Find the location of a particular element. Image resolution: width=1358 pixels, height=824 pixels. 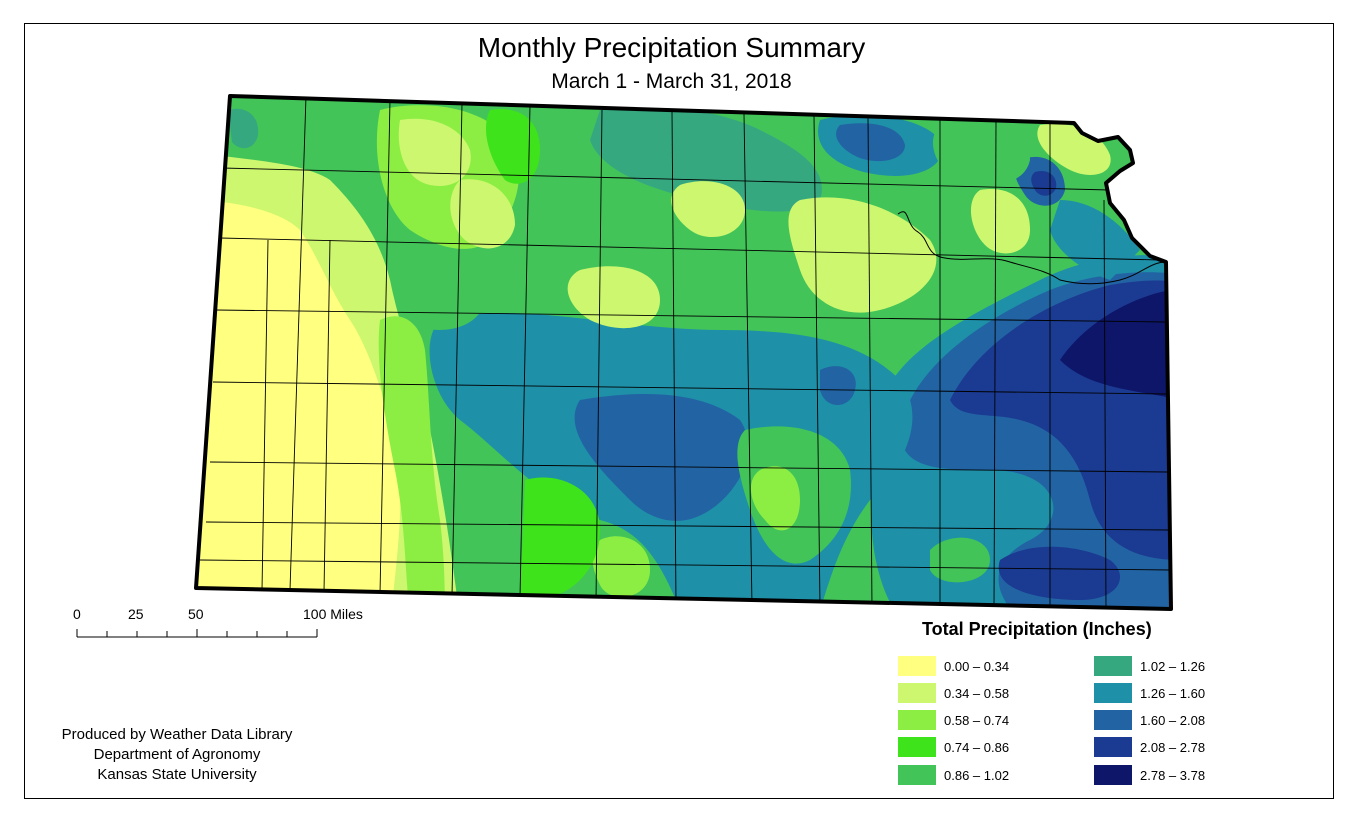

legend-label: 1.26 – 1.60 is located at coordinates (1173, 693).